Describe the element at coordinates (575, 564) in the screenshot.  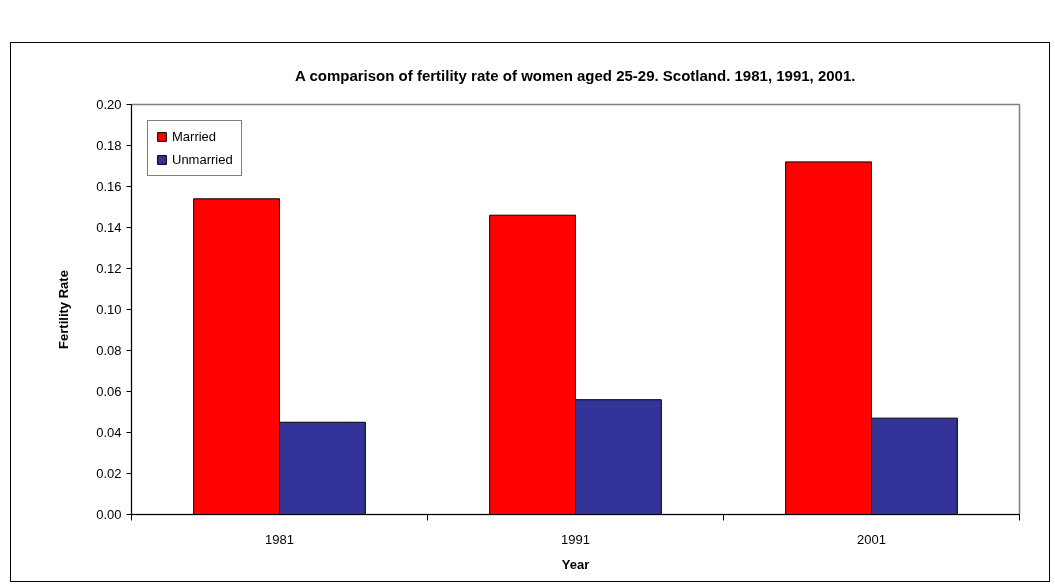
I see `x-axis-title: Year` at that location.